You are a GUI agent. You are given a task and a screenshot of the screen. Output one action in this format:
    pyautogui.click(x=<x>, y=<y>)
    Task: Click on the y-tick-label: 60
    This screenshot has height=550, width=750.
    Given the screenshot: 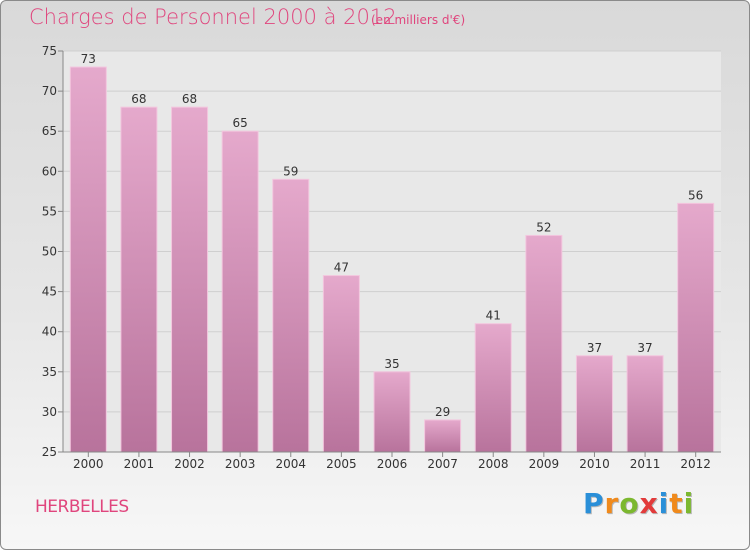 What is the action you would take?
    pyautogui.click(x=49, y=171)
    